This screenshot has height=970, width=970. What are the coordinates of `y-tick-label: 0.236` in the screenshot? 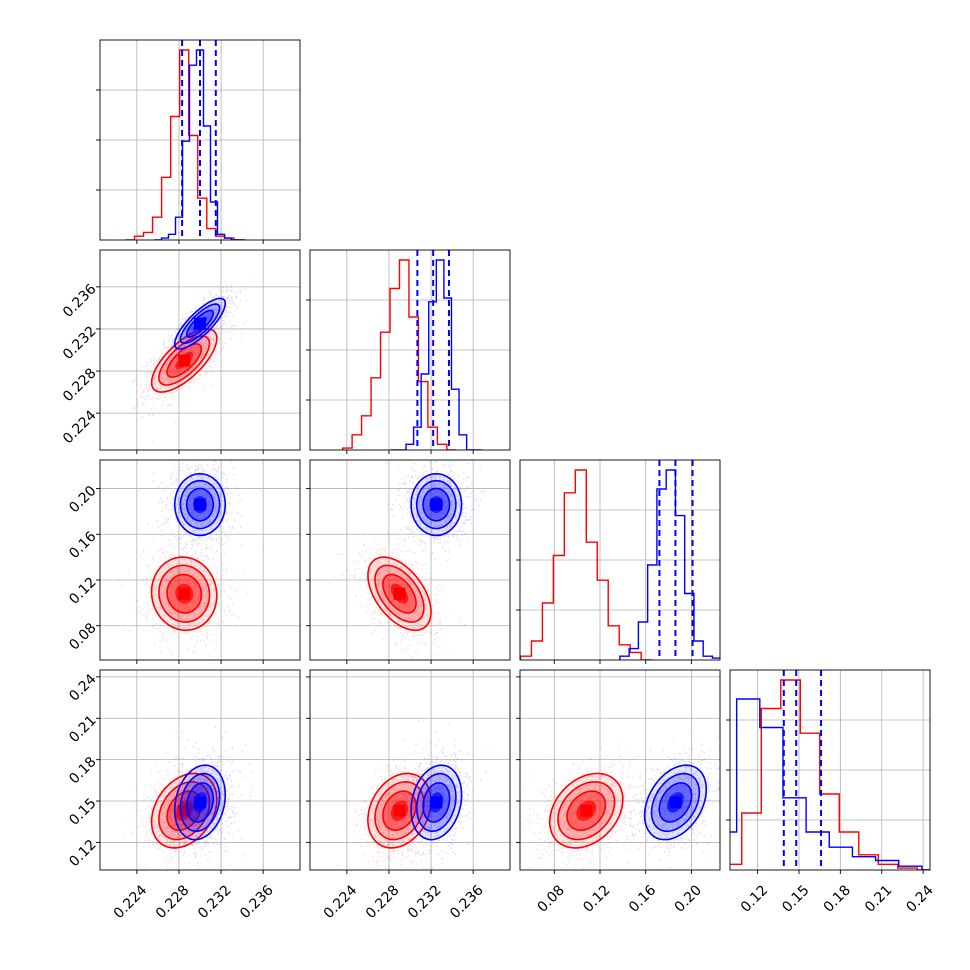 It's located at (80, 301).